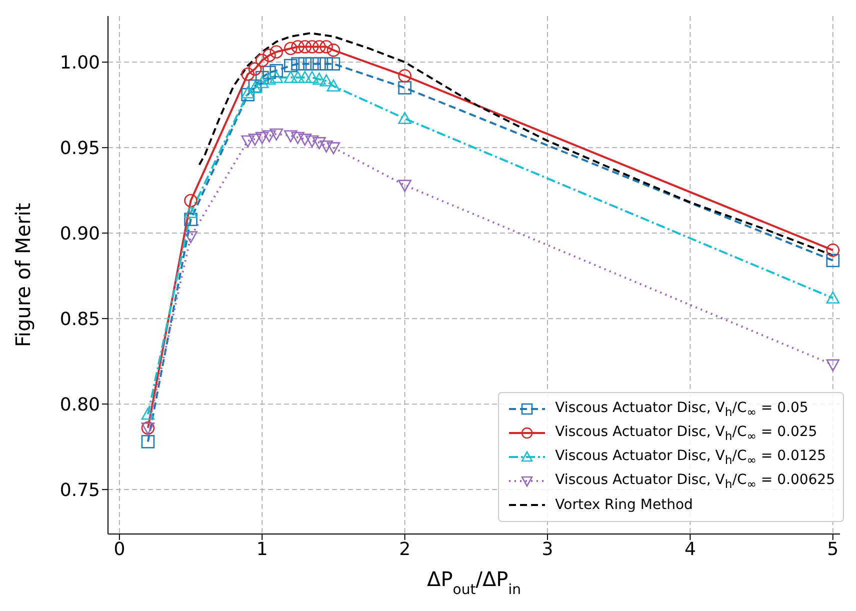 The image size is (856, 611). What do you see at coordinates (80, 490) in the screenshot?
I see `y-tick-label: 0.75` at bounding box center [80, 490].